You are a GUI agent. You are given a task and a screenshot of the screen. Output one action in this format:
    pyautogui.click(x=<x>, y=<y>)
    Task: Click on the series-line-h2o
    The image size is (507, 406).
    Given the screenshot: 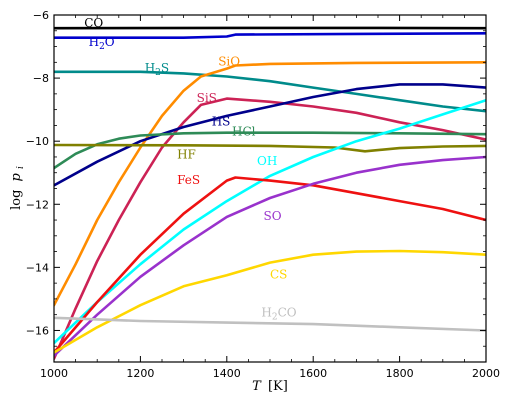 What is the action you would take?
    pyautogui.click(x=270, y=35)
    